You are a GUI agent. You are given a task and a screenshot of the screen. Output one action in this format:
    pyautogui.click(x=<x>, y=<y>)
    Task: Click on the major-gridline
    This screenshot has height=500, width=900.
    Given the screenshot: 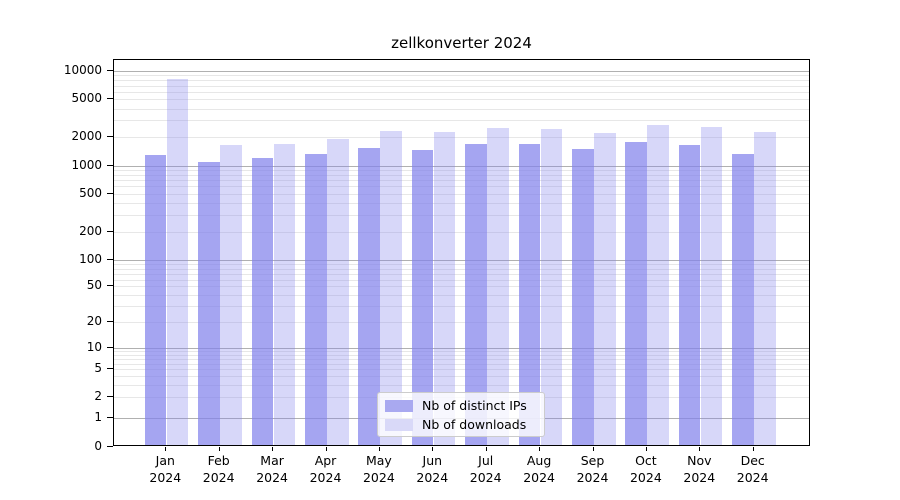 What is the action you would take?
    pyautogui.click(x=461, y=348)
    